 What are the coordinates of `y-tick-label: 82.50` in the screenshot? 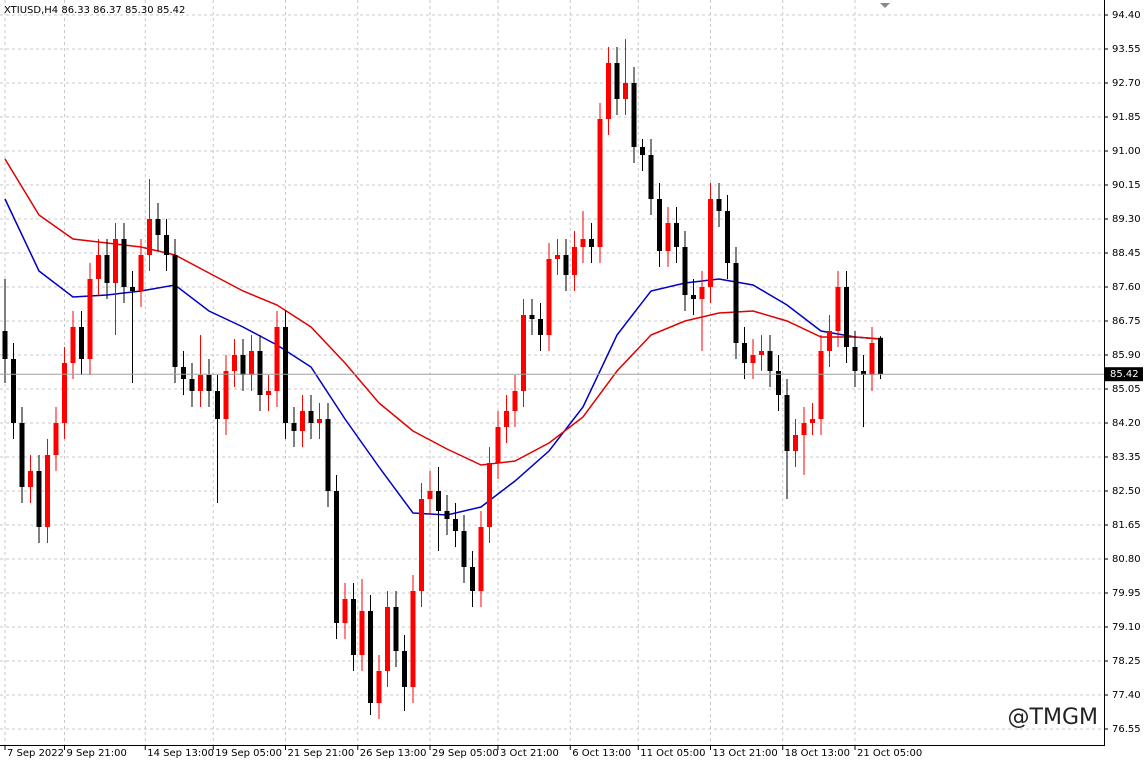 It's located at (1126, 491).